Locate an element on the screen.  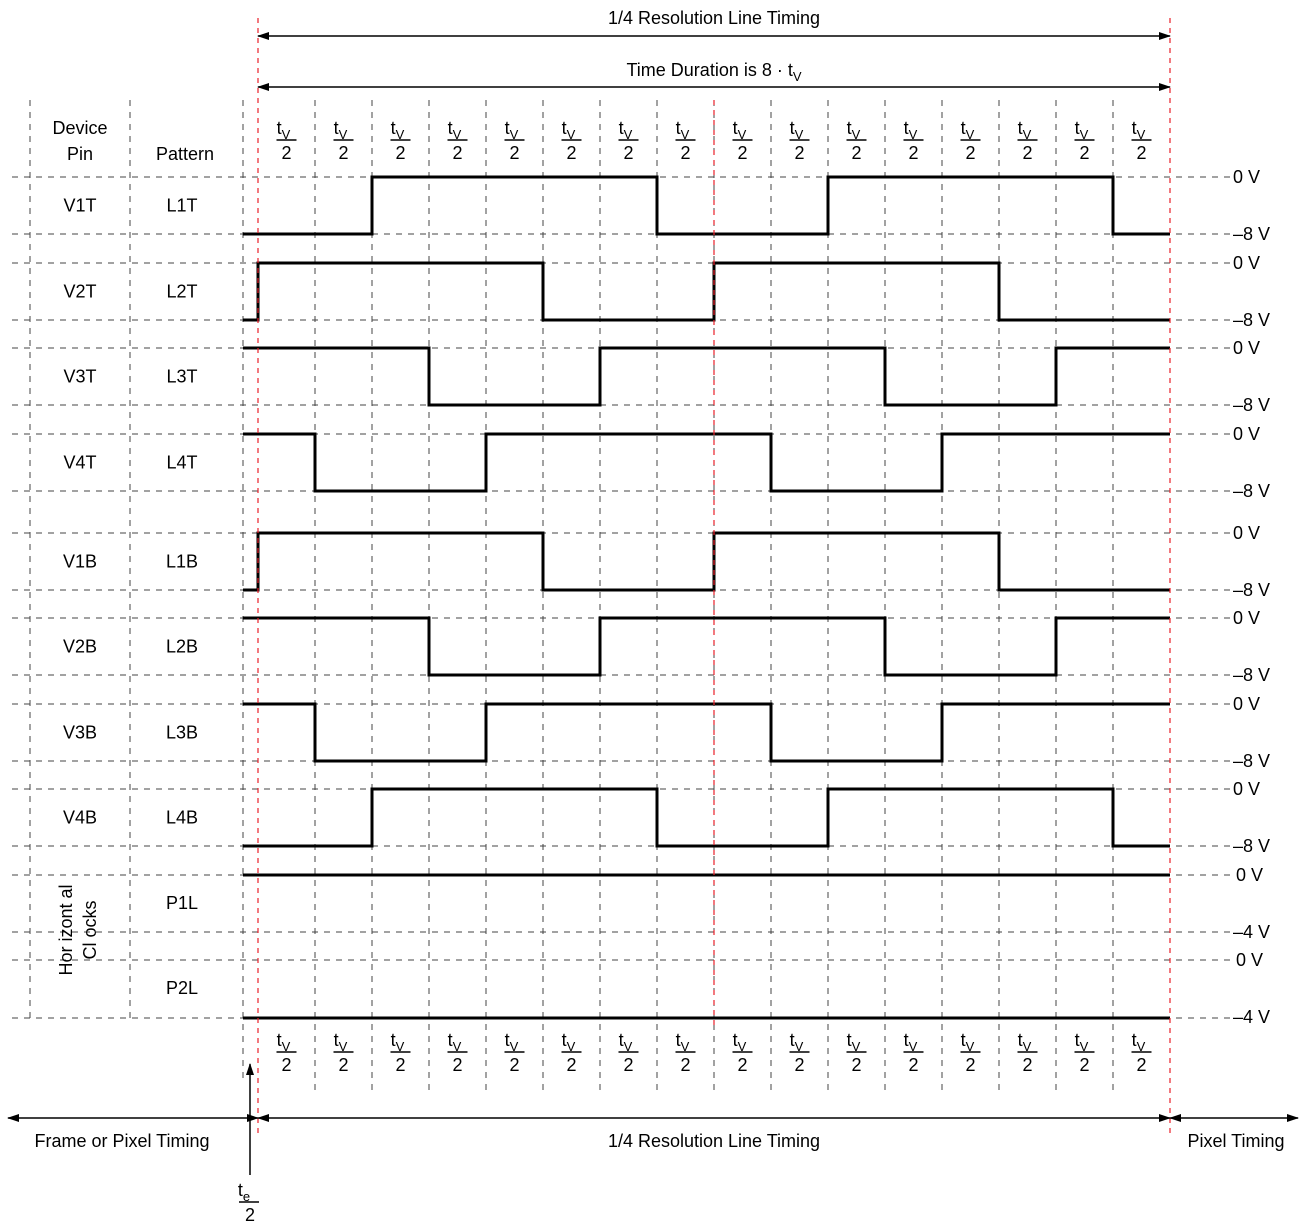
waveform-l4b is located at coordinates (706, 817).